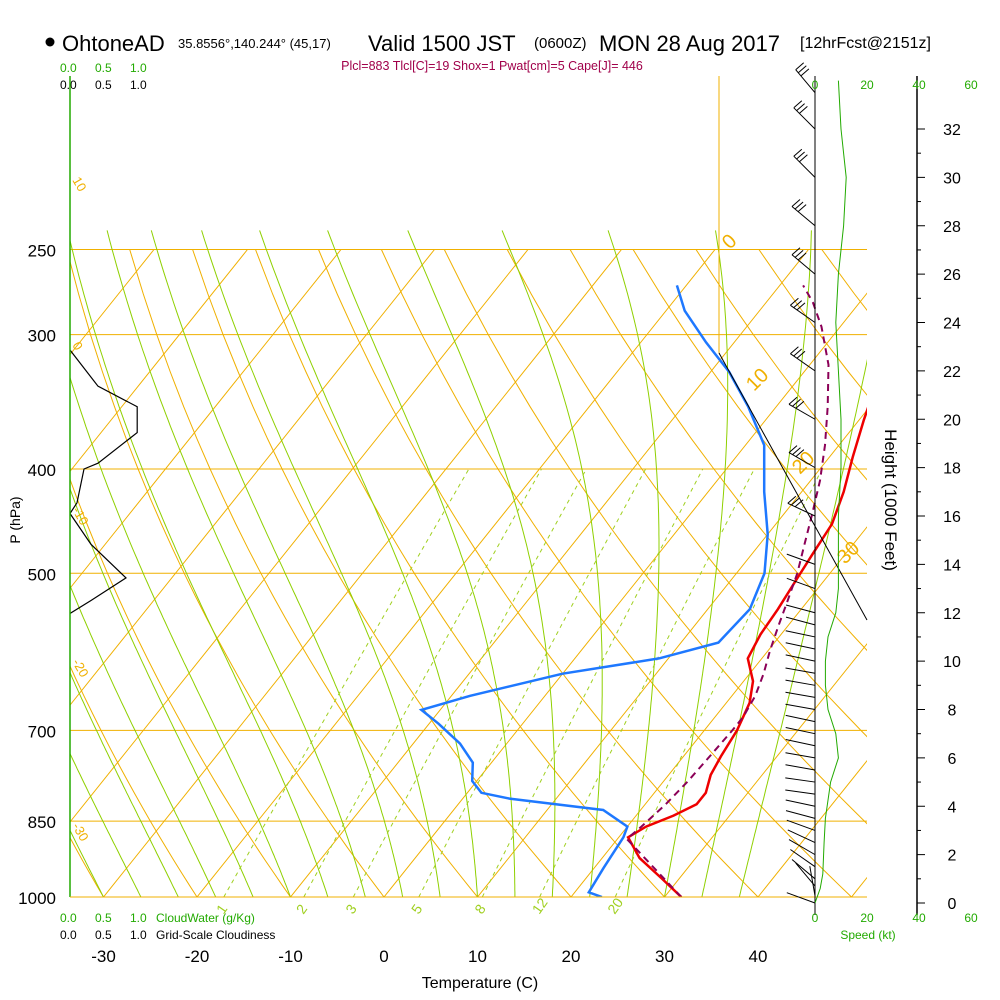  Describe the element at coordinates (42, 251) in the screenshot. I see `pressure-tick-label: 250` at that location.